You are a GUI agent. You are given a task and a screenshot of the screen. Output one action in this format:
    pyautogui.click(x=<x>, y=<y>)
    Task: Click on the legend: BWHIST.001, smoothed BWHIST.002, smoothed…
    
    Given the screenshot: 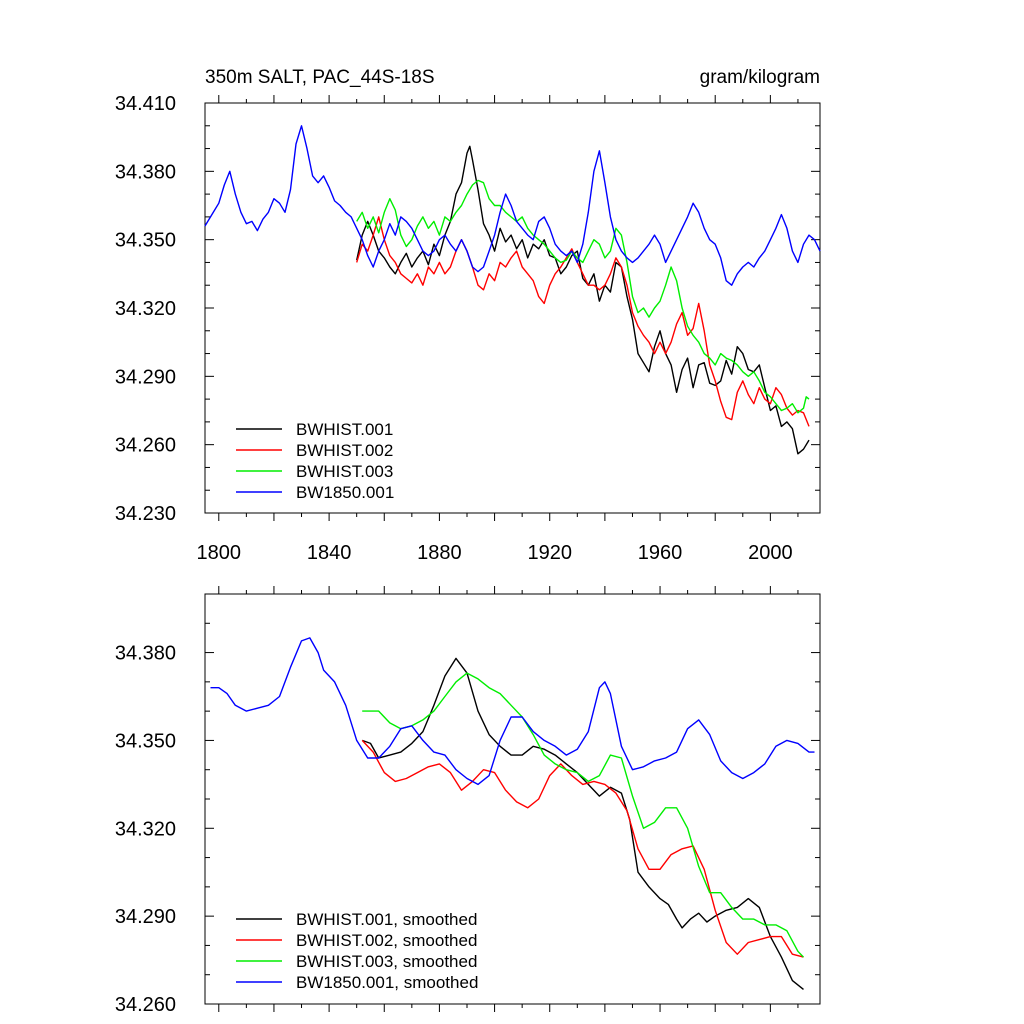 What is the action you would take?
    pyautogui.click(x=357, y=951)
    